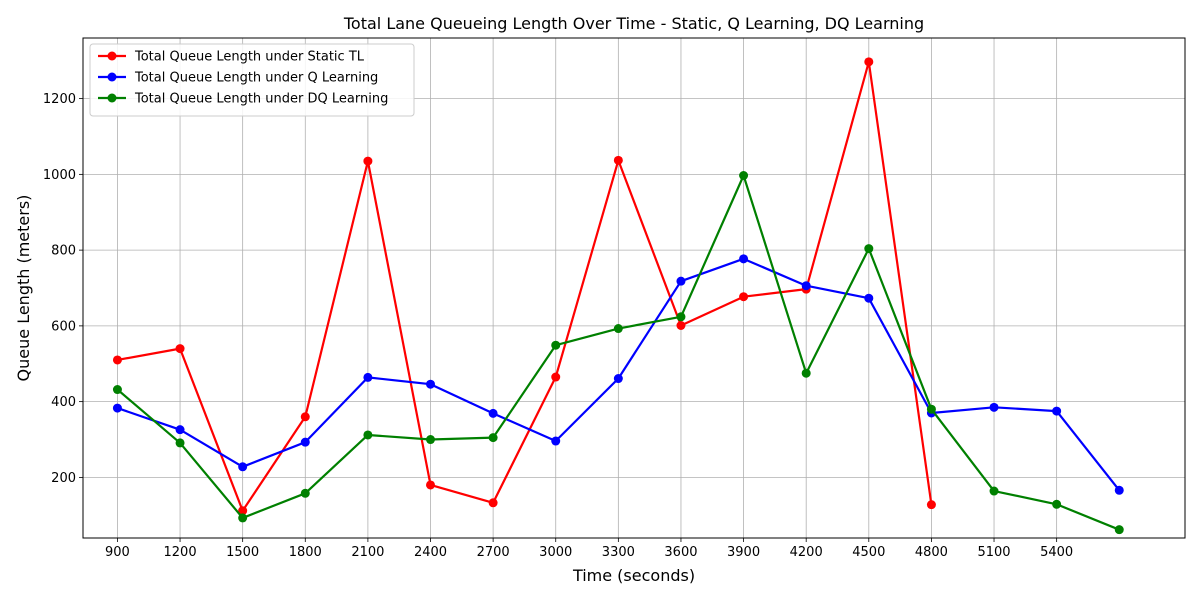 This screenshot has height=600, width=1200. Describe the element at coordinates (367, 552) in the screenshot. I see `x-tick-label: 2100` at that location.